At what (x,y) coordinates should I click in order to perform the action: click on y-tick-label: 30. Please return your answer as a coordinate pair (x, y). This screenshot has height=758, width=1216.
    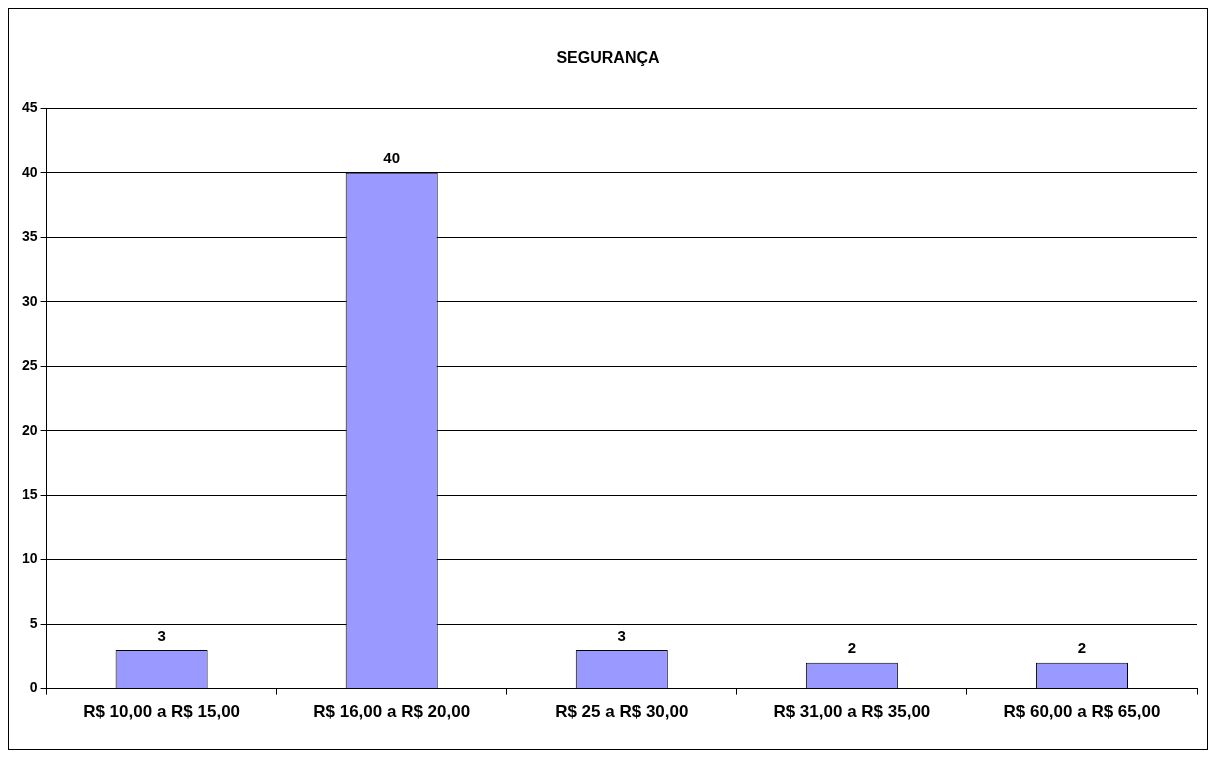
    Looking at the image, I should click on (29, 300).